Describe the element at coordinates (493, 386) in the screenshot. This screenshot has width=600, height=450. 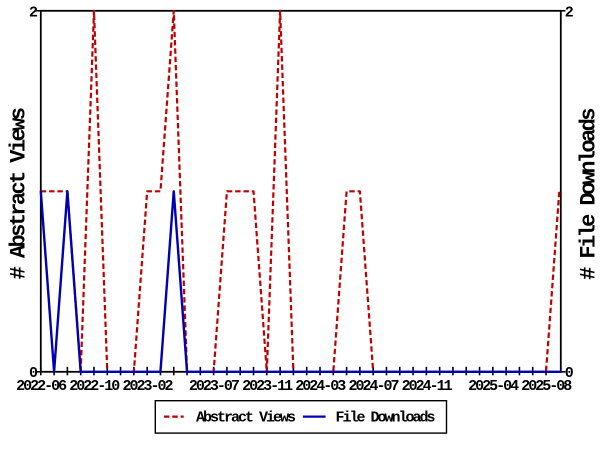
I see `svg-text: 2025-04` at that location.